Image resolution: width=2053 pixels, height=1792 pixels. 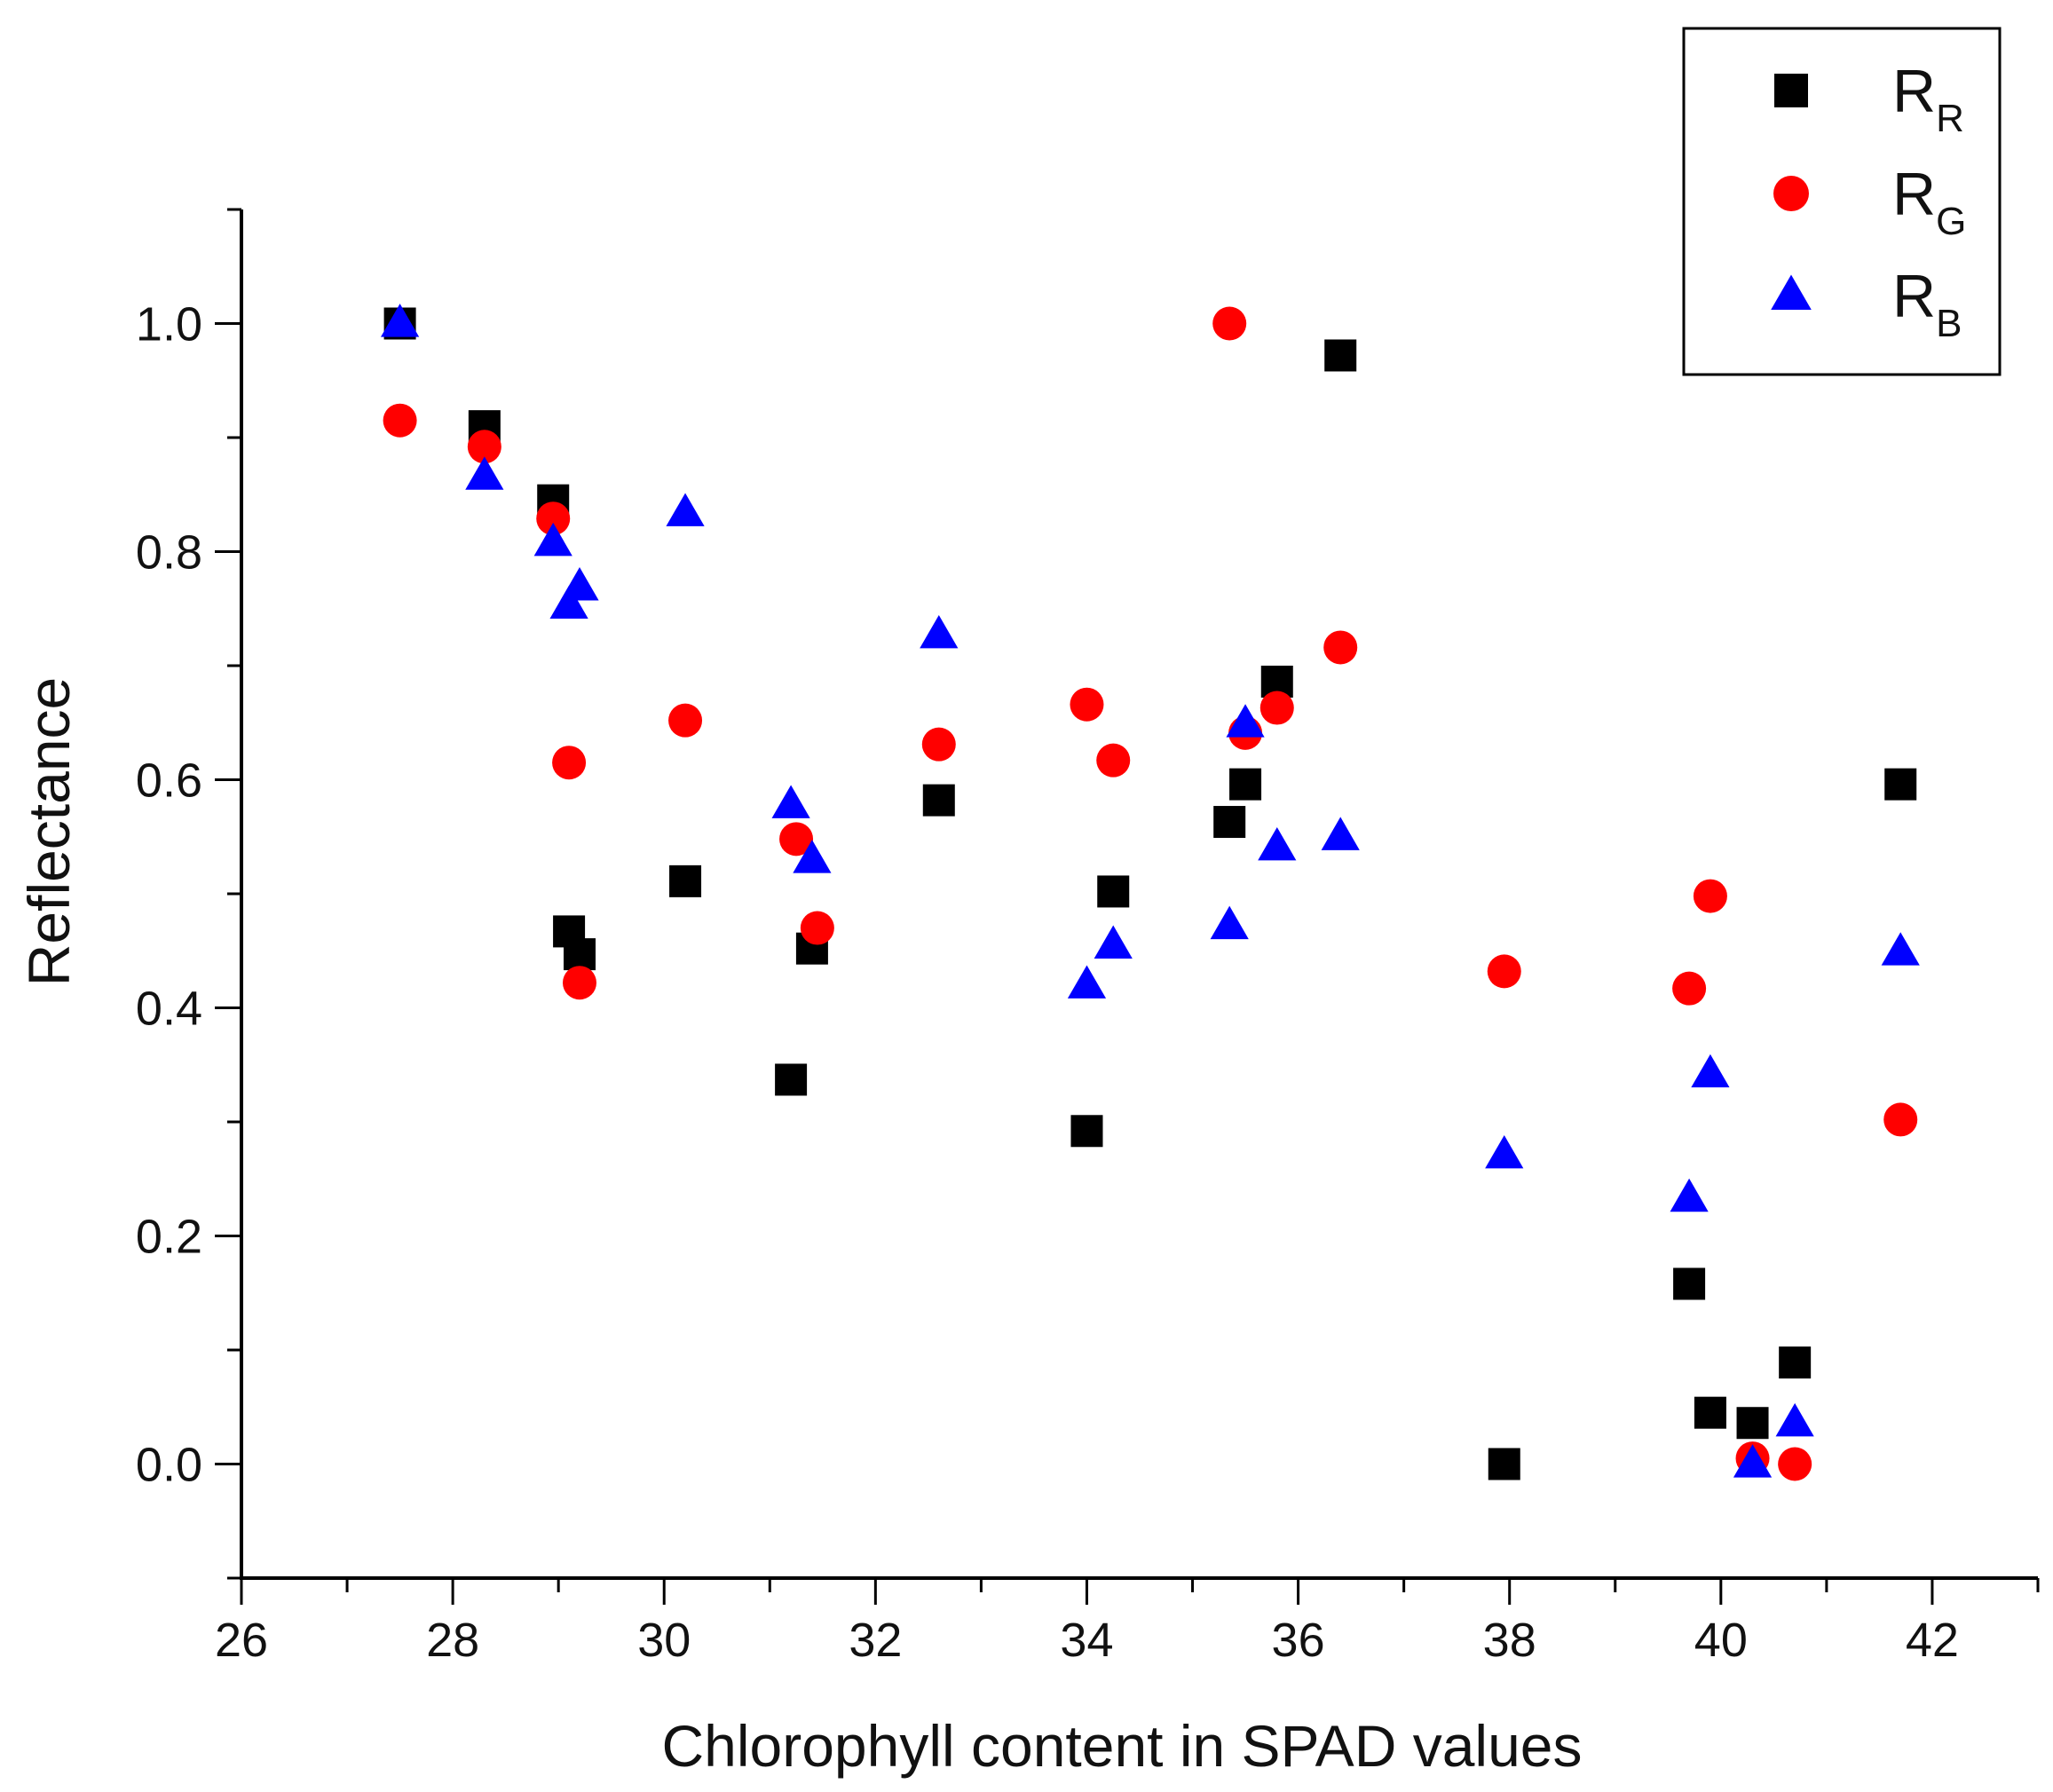 I want to click on x-axis-title: Chlorophyll content in SPAD values, so click(x=1122, y=1746).